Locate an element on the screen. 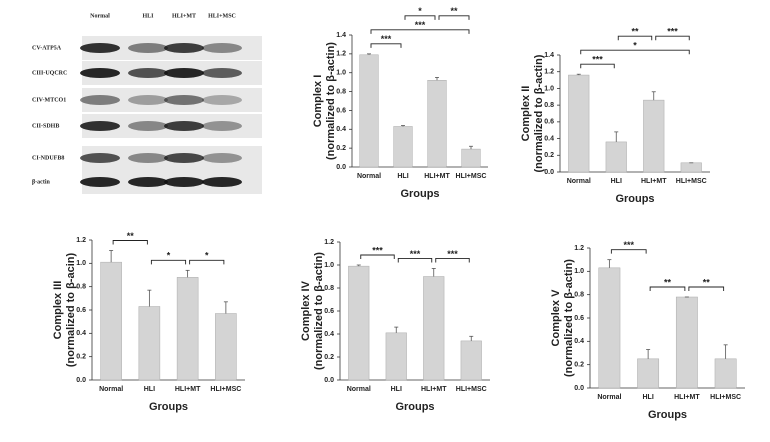 The width and height of the screenshot is (770, 442). row-label: β-actin is located at coordinates (41, 182).